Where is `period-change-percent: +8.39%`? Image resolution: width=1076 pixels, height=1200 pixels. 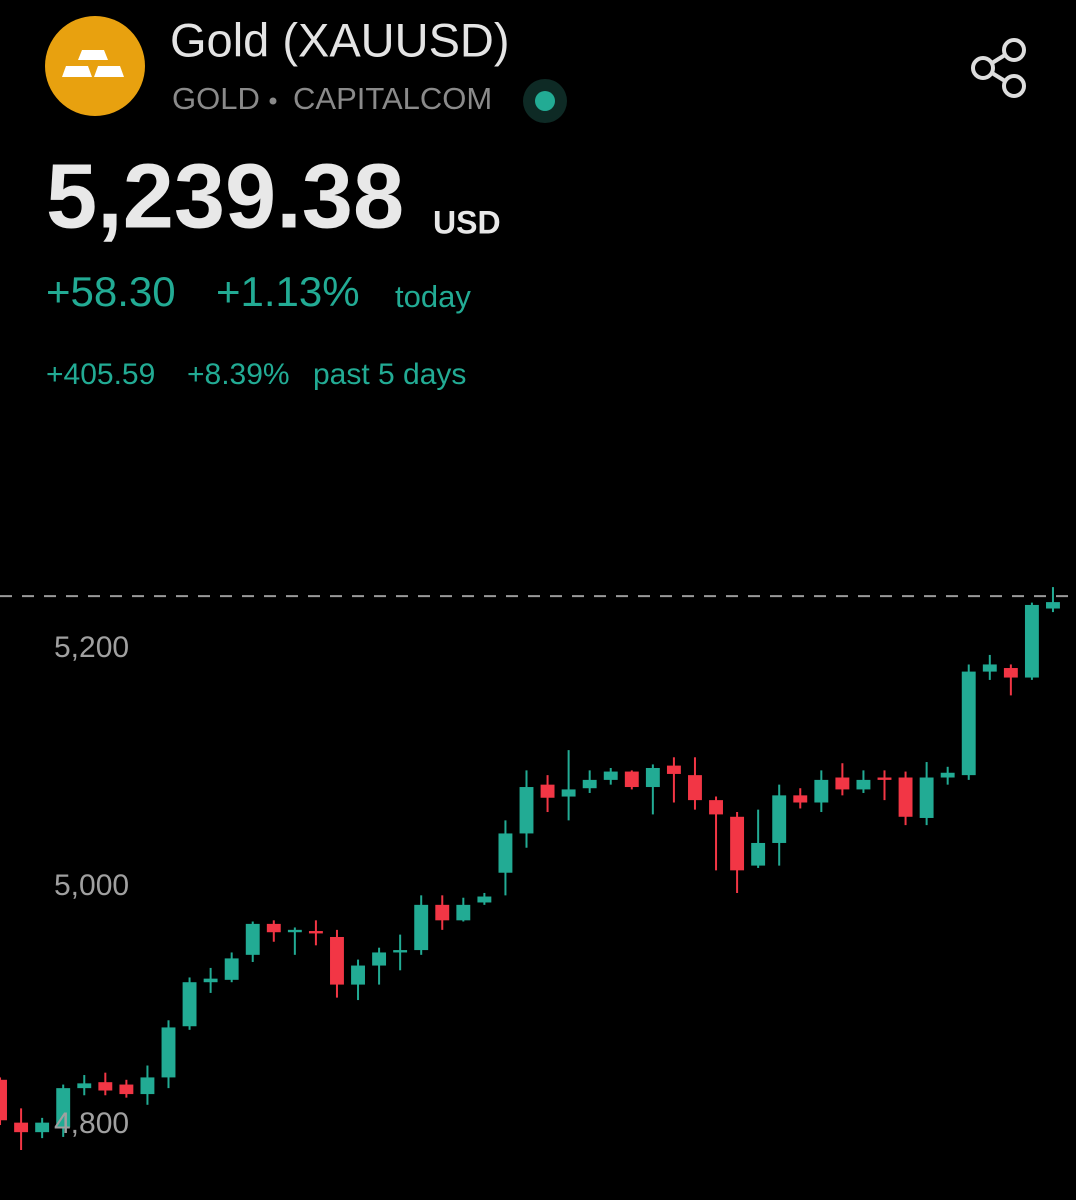
period-change-percent: +8.39% is located at coordinates (238, 374).